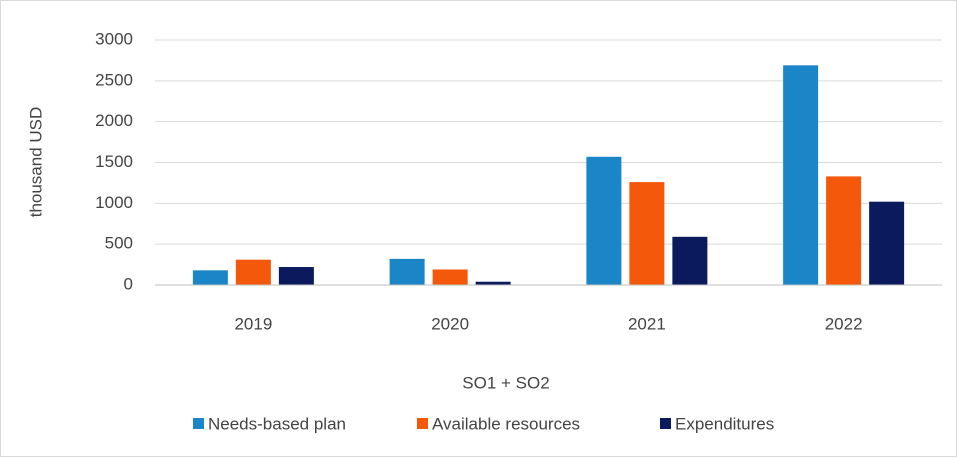 This screenshot has height=462, width=957. What do you see at coordinates (505, 382) in the screenshot?
I see `x-axis-title: SO1 + SO2` at bounding box center [505, 382].